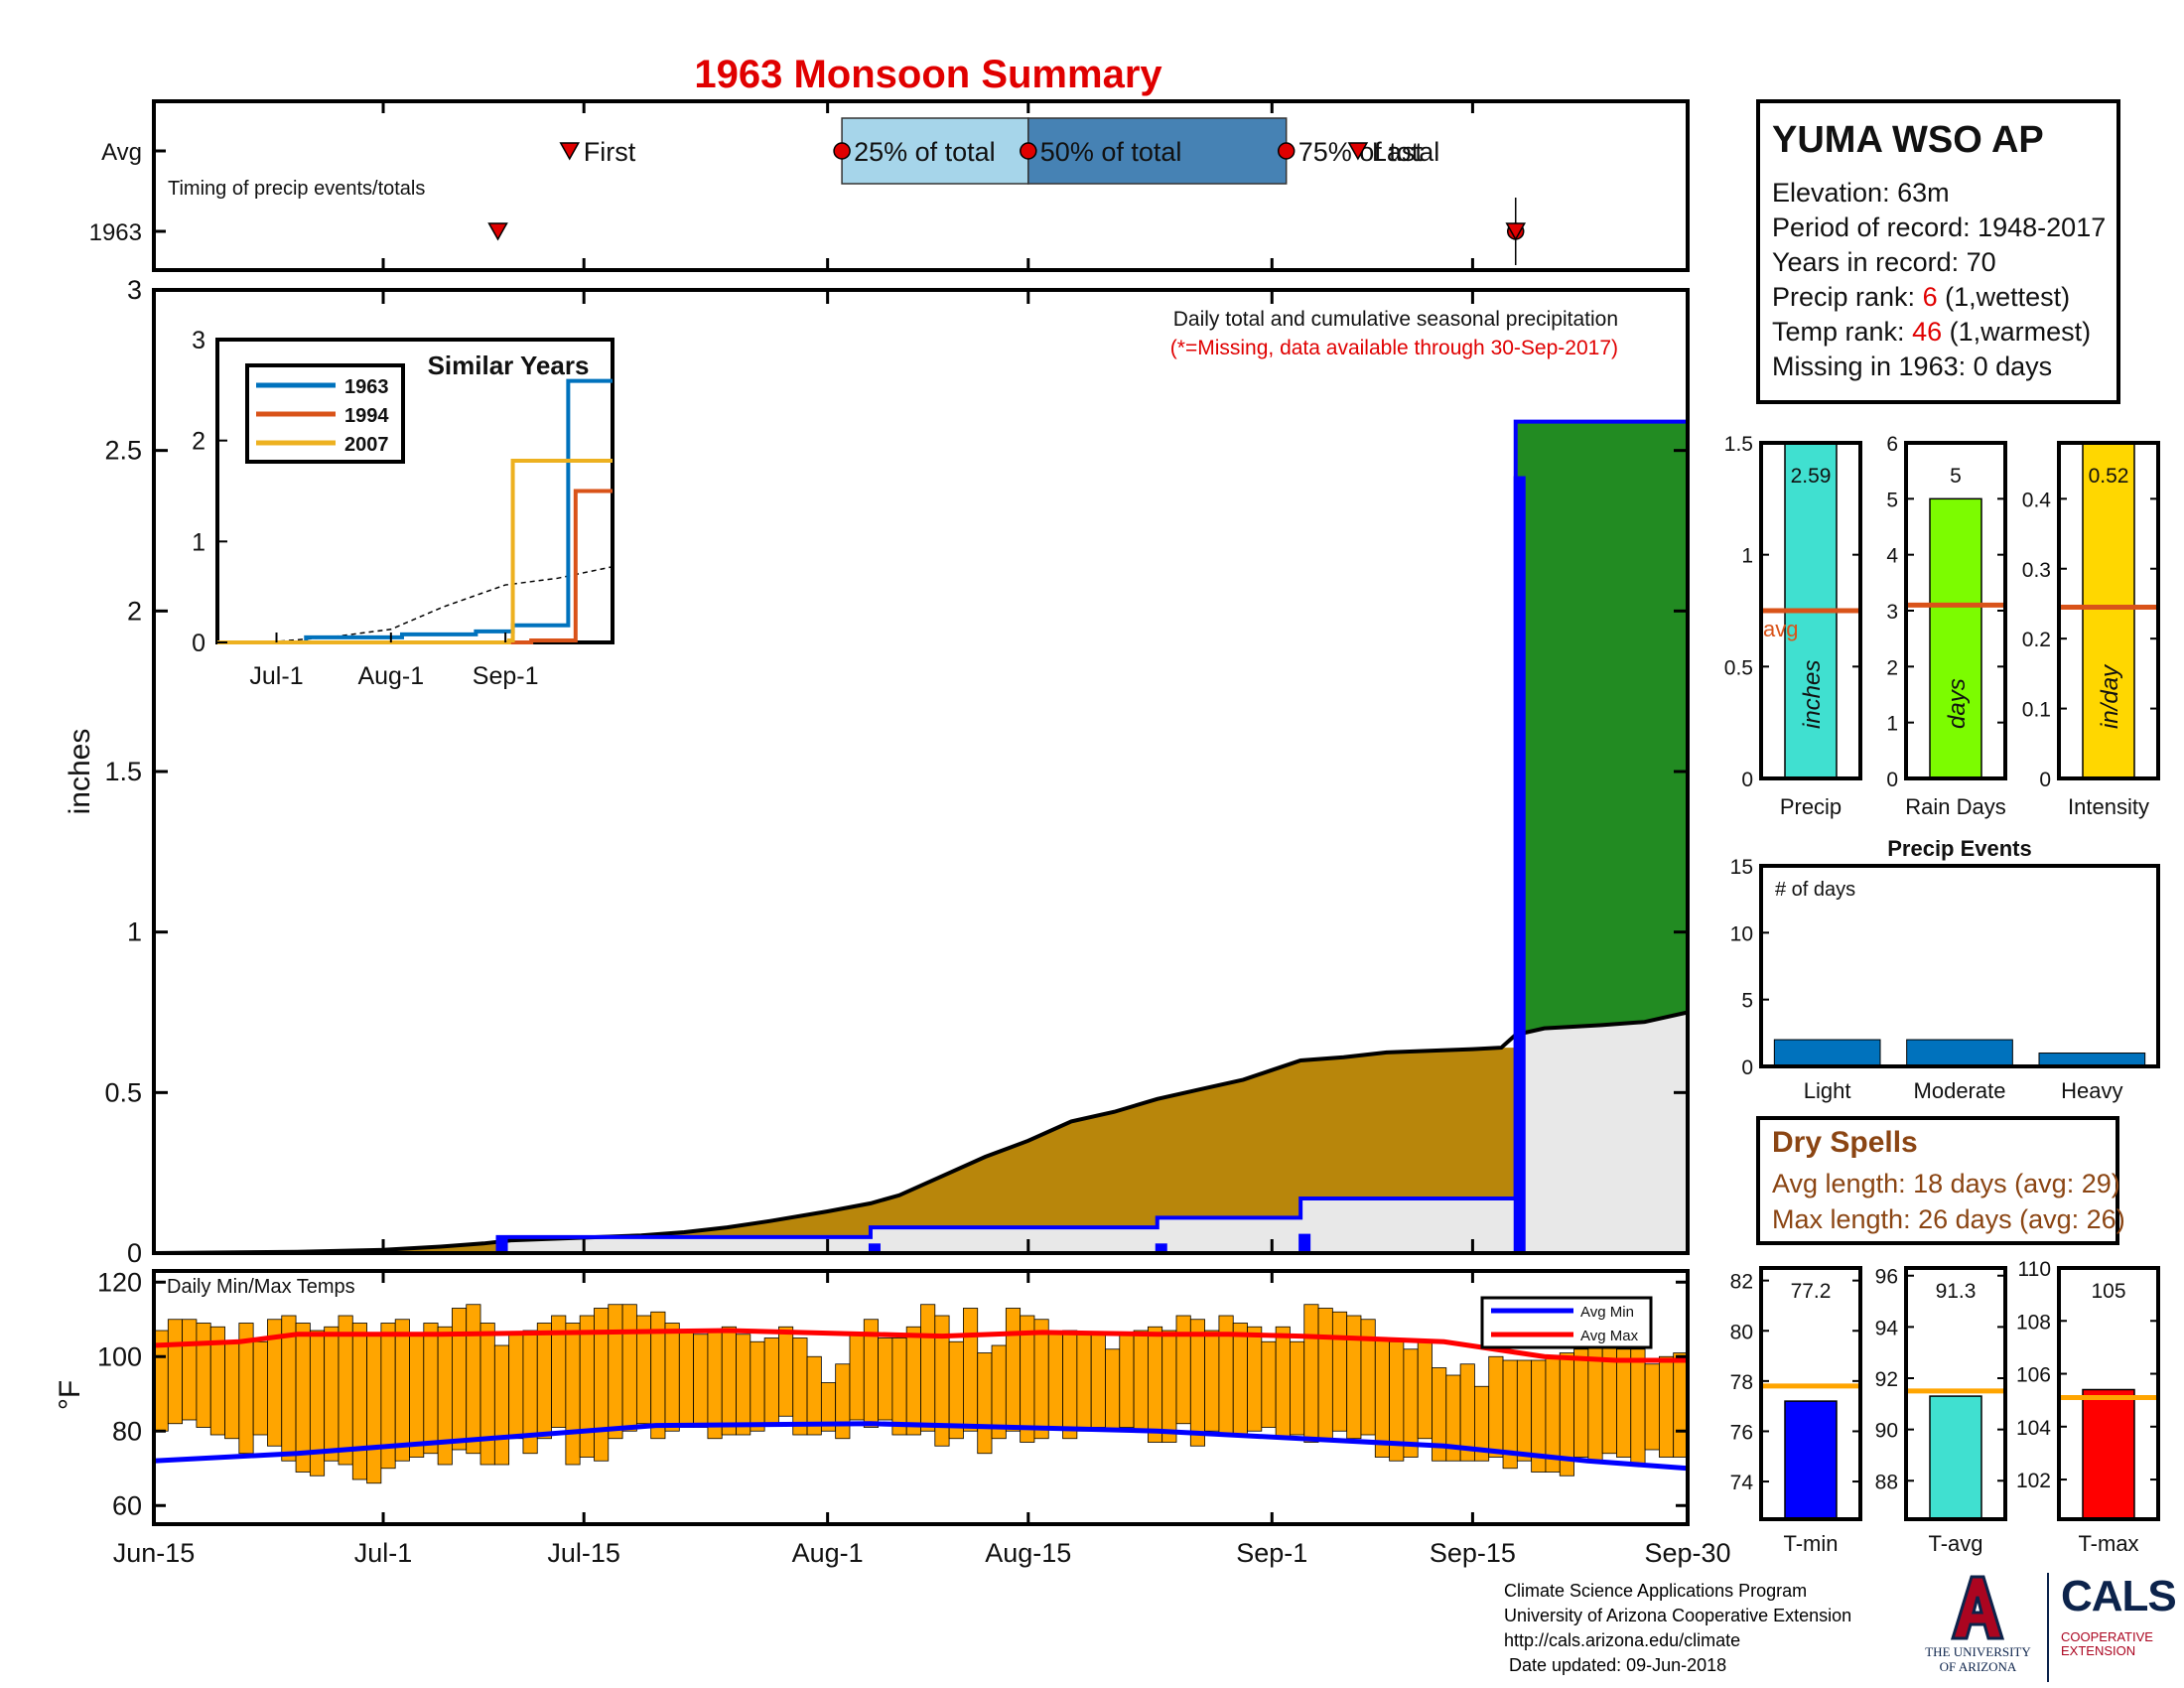 The height and width of the screenshot is (1688, 2184). Describe the element at coordinates (198, 643) in the screenshot. I see `inset-ytick-label: 0` at that location.